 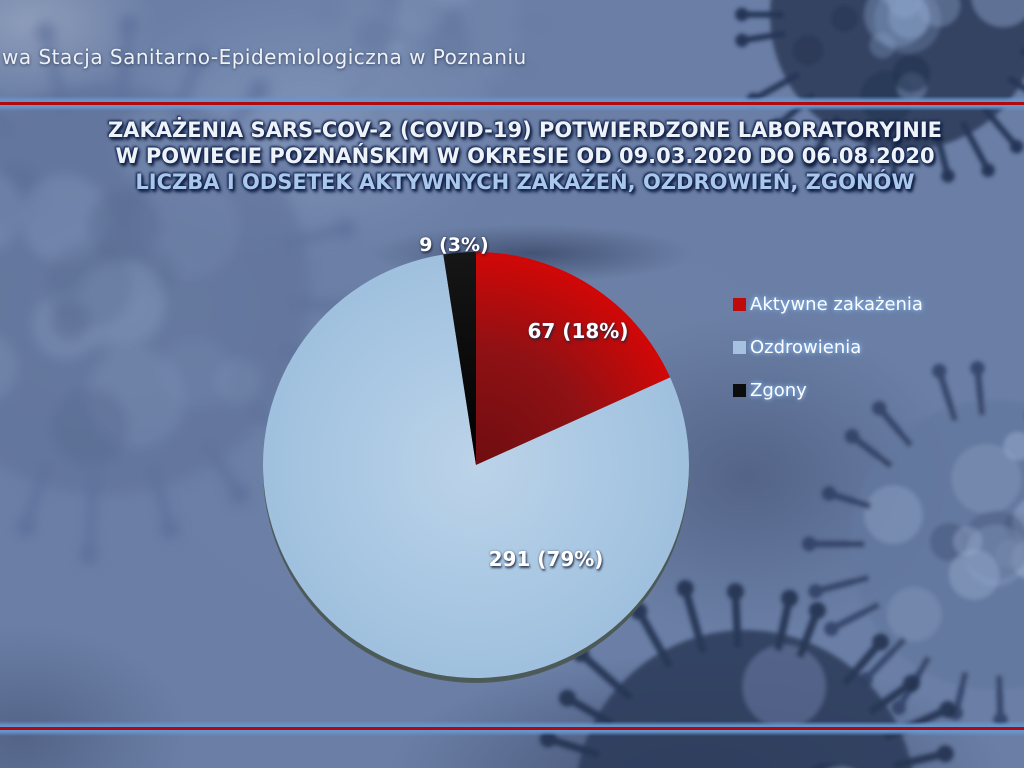 I want to click on legend-item-ozdrowienia: Ozdrowienia, so click(x=828, y=347).